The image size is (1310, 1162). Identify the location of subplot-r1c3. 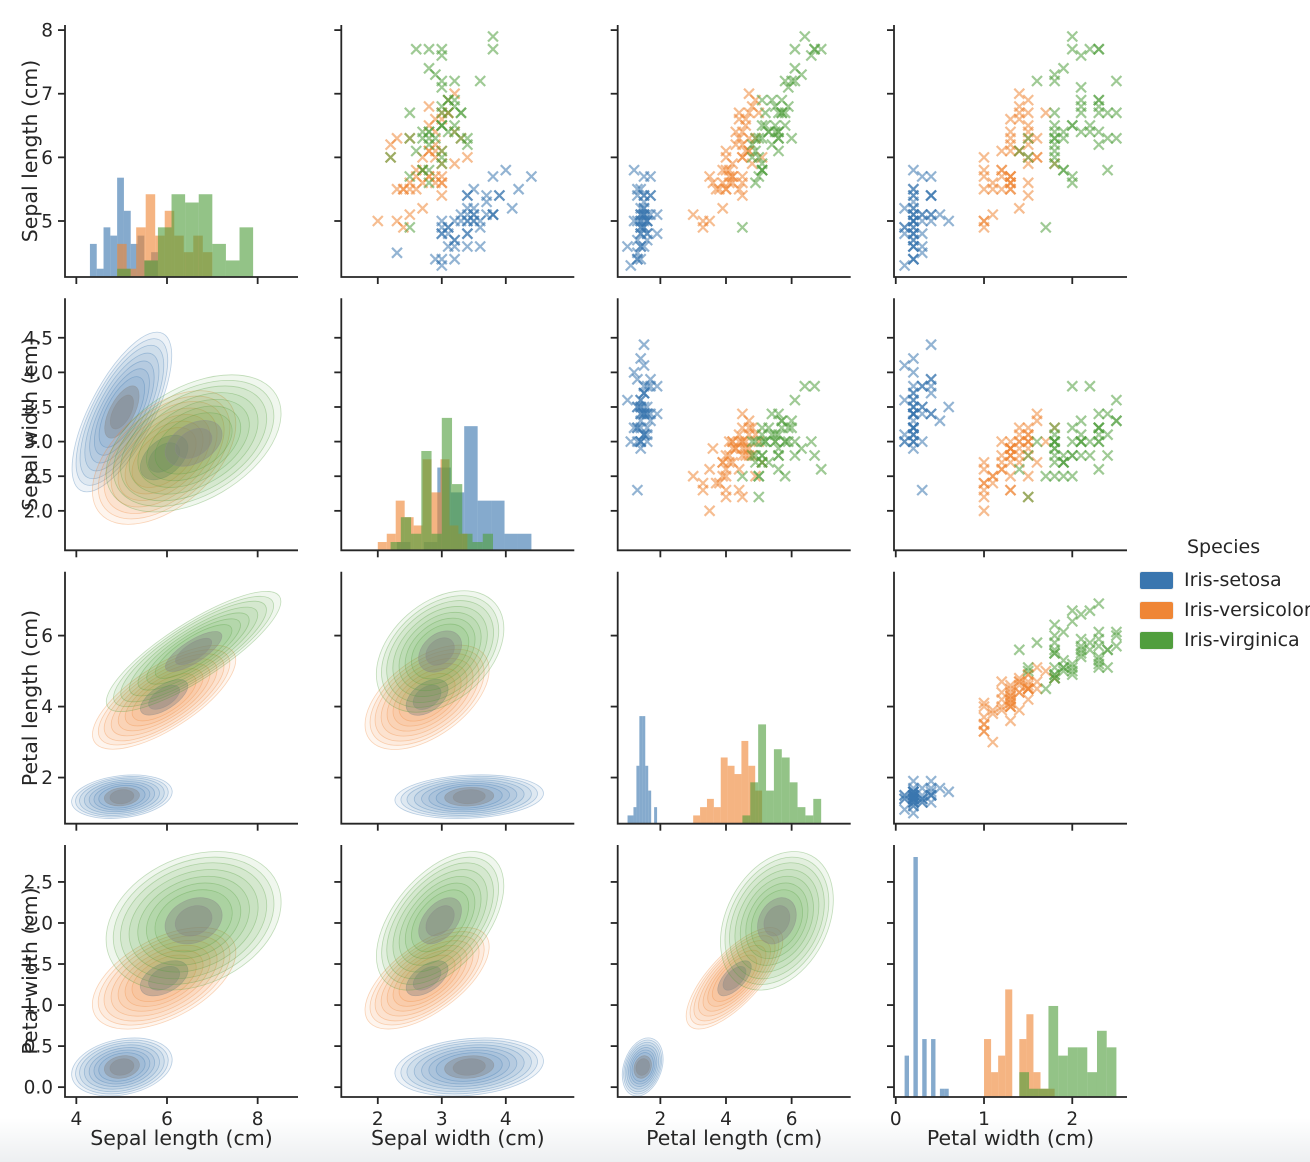
(1007, 428).